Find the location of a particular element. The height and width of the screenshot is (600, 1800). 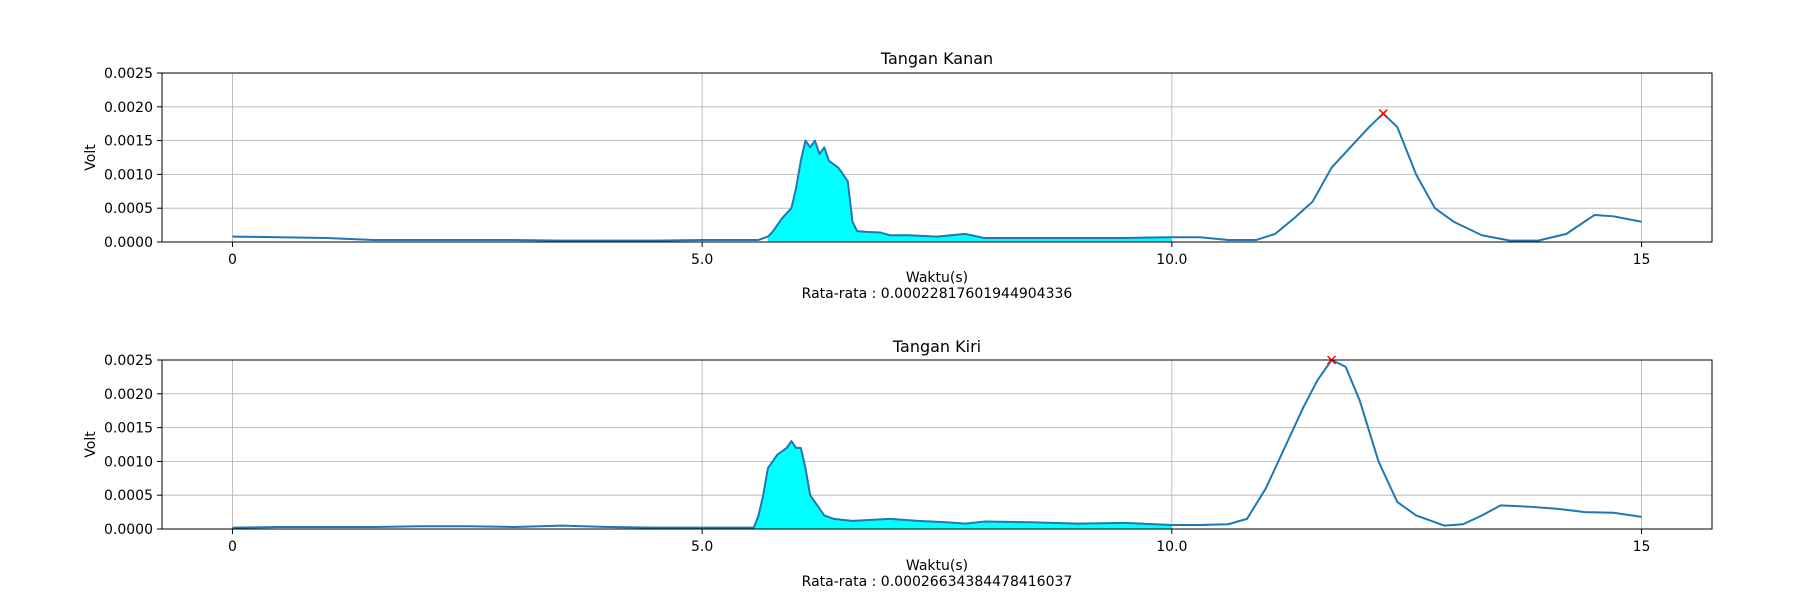

chart-title: Tangan Kiri is located at coordinates (936, 346).